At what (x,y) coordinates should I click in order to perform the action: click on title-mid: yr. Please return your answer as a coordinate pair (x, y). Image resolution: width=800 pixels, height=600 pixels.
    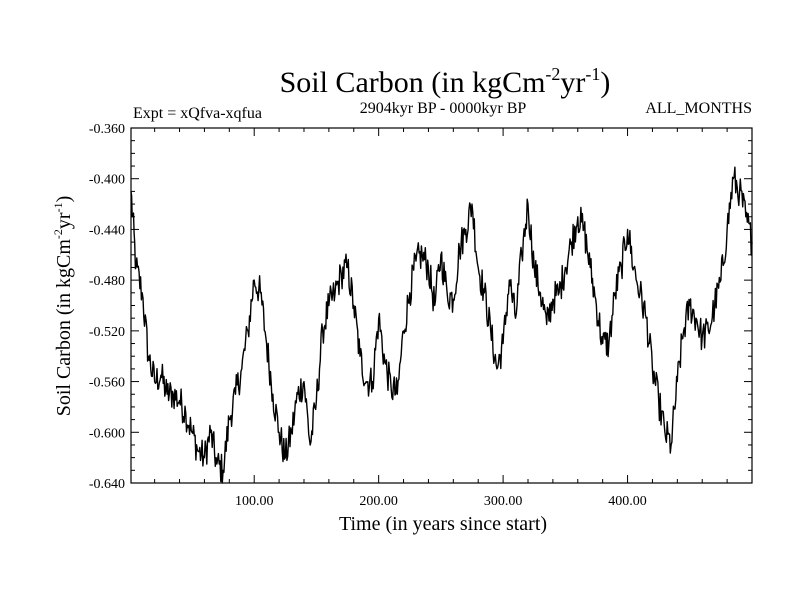
    Looking at the image, I should click on (572, 82).